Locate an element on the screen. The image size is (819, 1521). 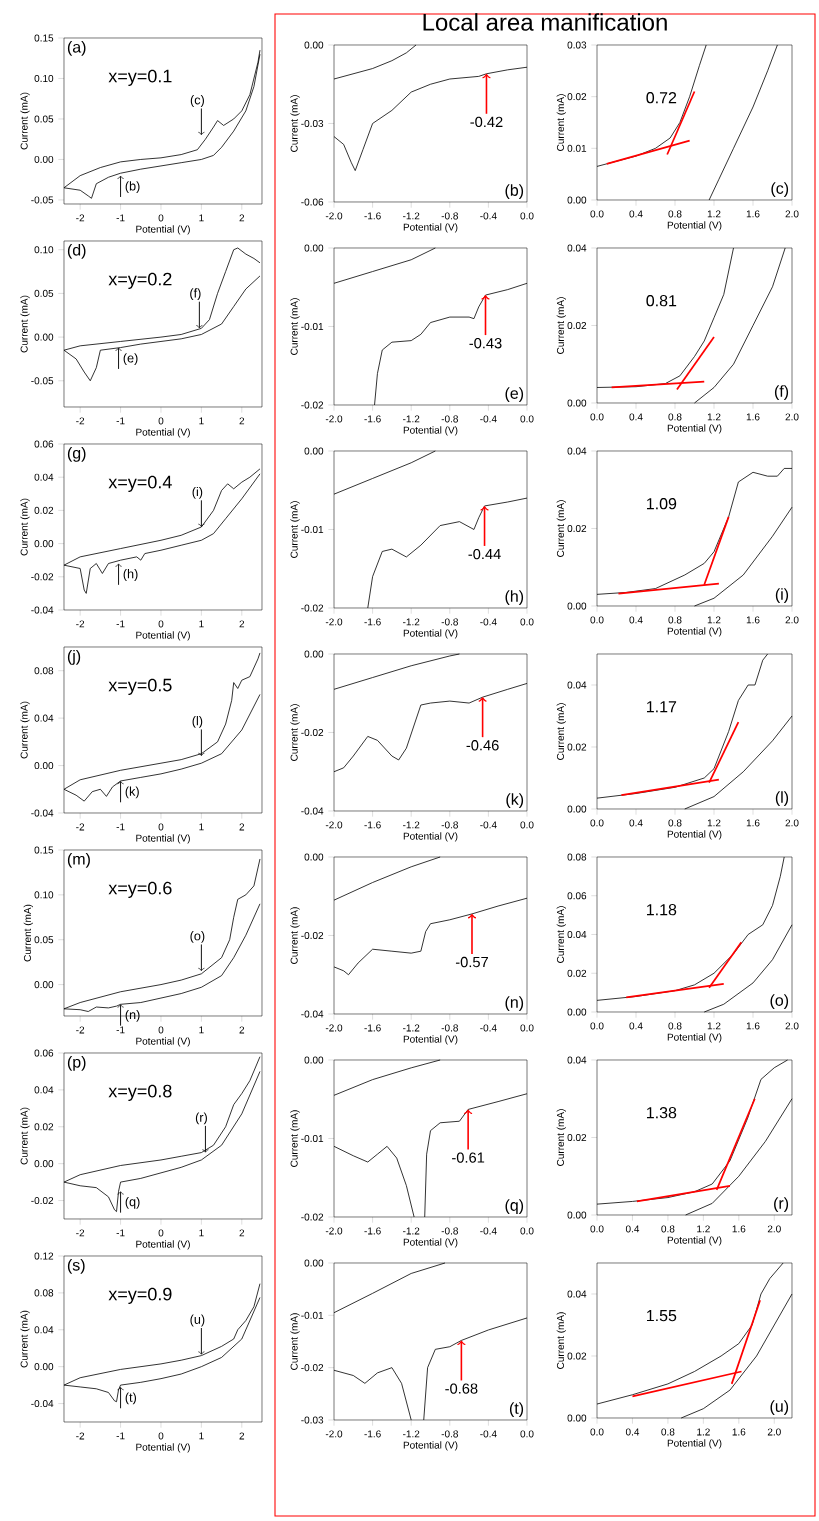
y-tick-label: 0.12 is located at coordinates (44, 1256).